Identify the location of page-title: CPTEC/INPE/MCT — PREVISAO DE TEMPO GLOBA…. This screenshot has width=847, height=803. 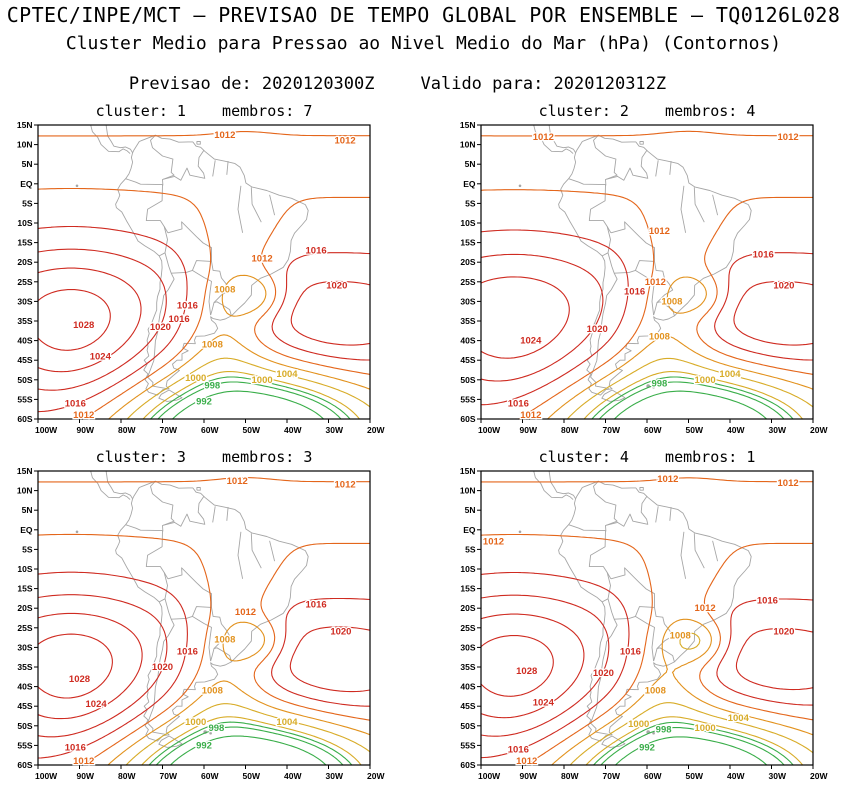
(423, 15).